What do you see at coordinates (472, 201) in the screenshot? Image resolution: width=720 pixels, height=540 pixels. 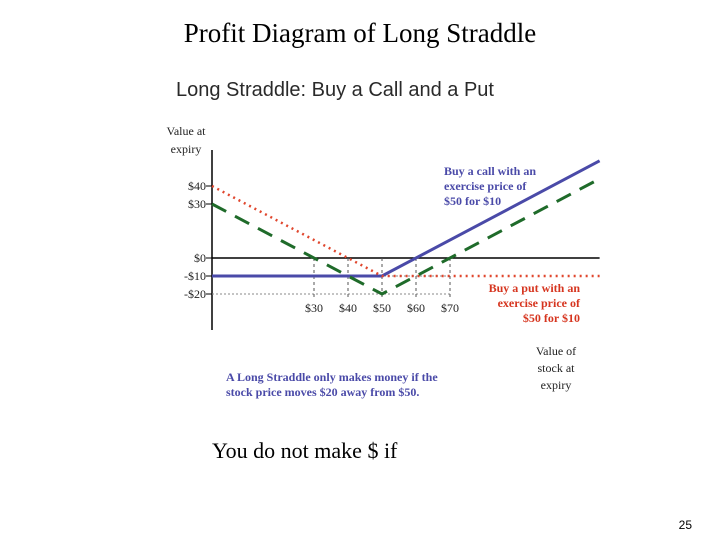 I see `annotation-call-note: $50 for $10` at bounding box center [472, 201].